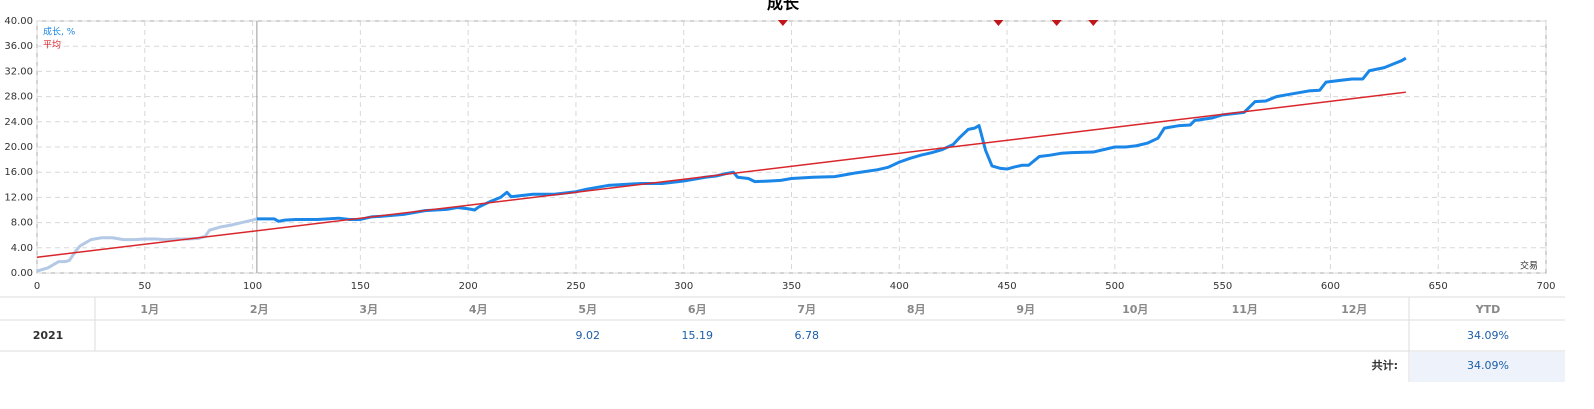  What do you see at coordinates (18, 172) in the screenshot?
I see `y-tick-label: 16.00` at bounding box center [18, 172].